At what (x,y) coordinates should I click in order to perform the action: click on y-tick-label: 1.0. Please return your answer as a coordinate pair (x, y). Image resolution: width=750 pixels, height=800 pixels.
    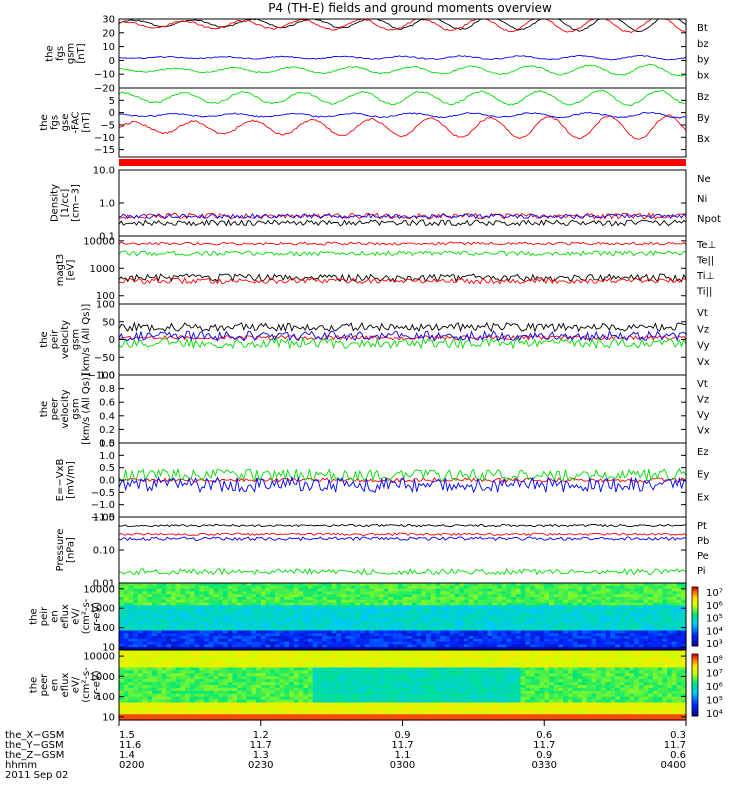
    Looking at the image, I should click on (107, 204).